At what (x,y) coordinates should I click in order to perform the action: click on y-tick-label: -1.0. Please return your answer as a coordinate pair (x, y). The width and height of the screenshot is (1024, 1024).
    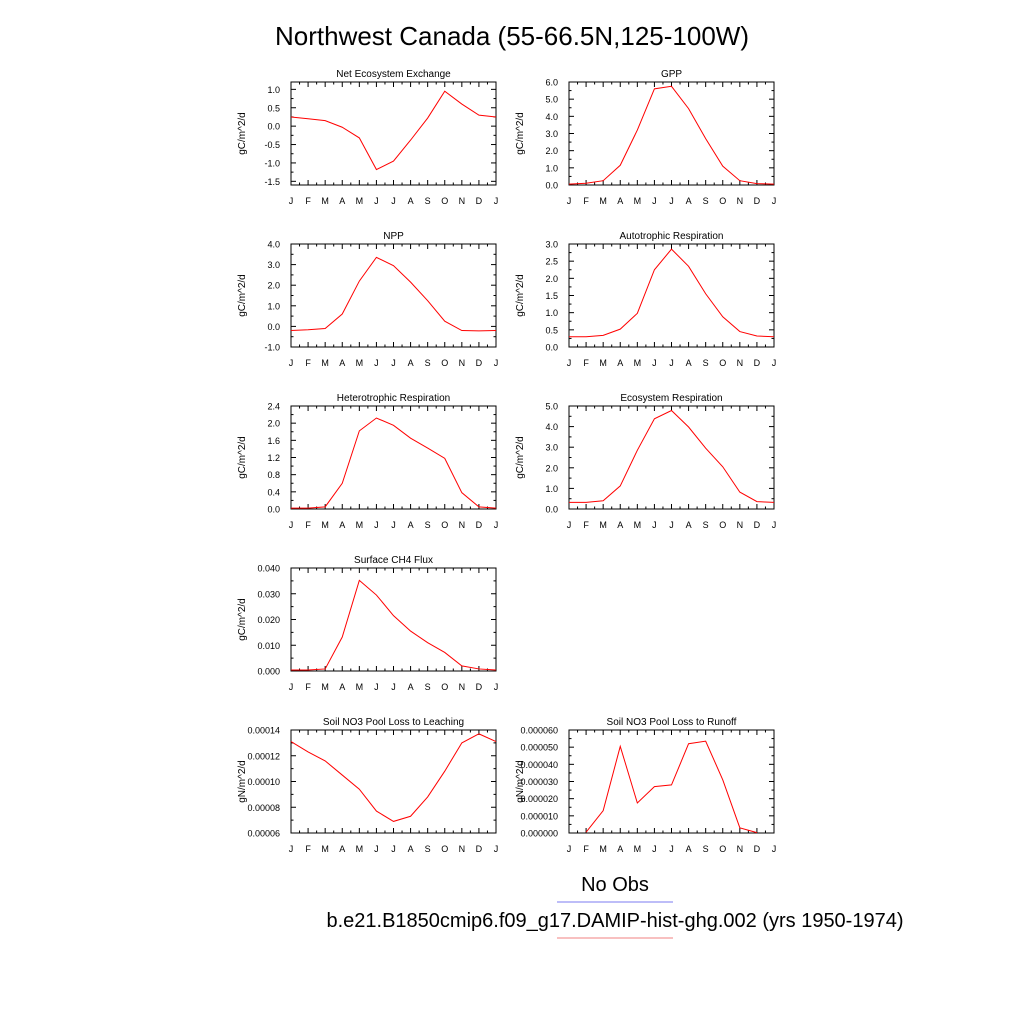
    Looking at the image, I should click on (272, 163).